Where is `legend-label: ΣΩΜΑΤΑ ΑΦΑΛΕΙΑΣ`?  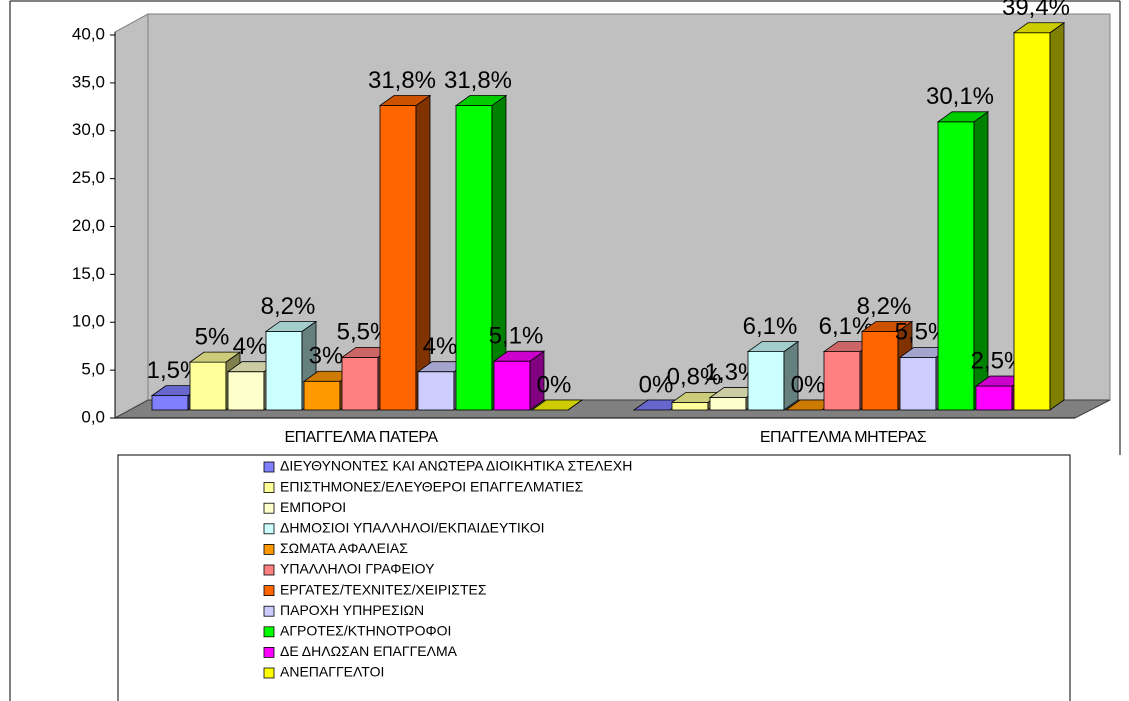 legend-label: ΣΩΜΑΤΑ ΑΦΑΛΕΙΑΣ is located at coordinates (344, 548).